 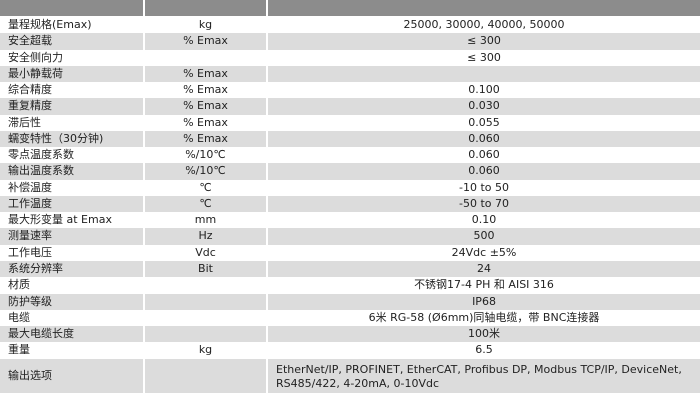 What do you see at coordinates (30, 252) in the screenshot?
I see `param-cell: 工作电压` at bounding box center [30, 252].